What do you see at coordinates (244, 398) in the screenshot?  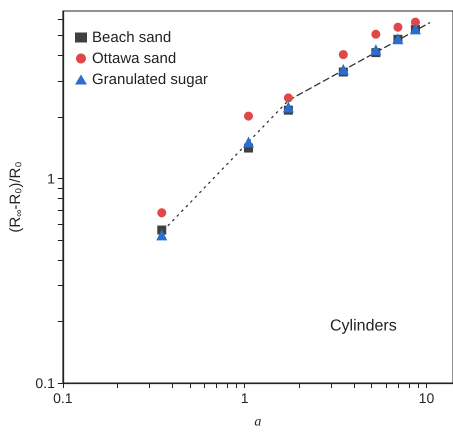 I see `x-tick-label: 1` at bounding box center [244, 398].